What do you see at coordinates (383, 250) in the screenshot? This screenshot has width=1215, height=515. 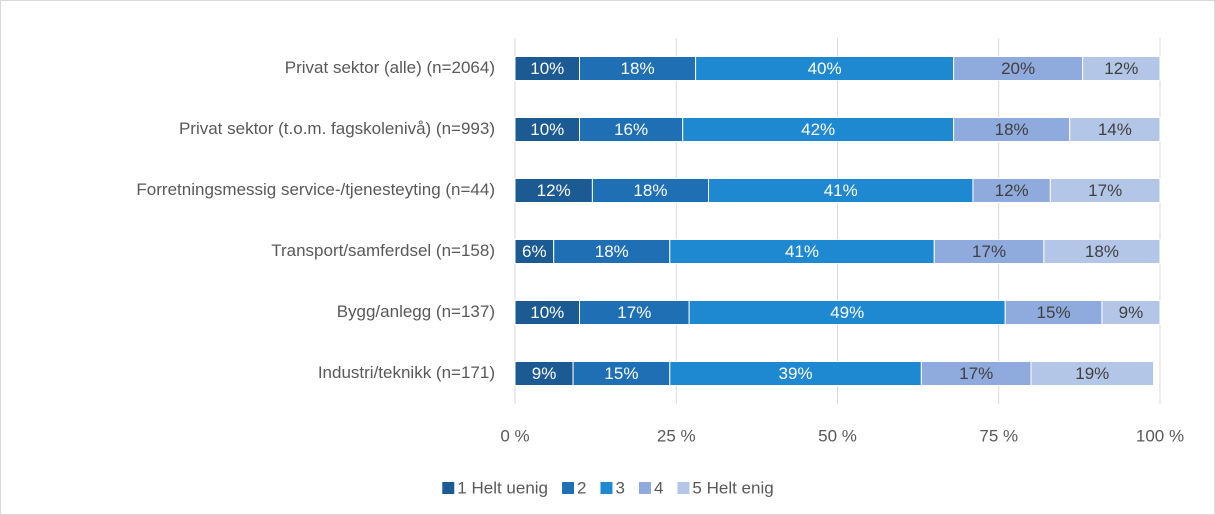 I see `category-label: Transport/samferdsel (n=158)` at bounding box center [383, 250].